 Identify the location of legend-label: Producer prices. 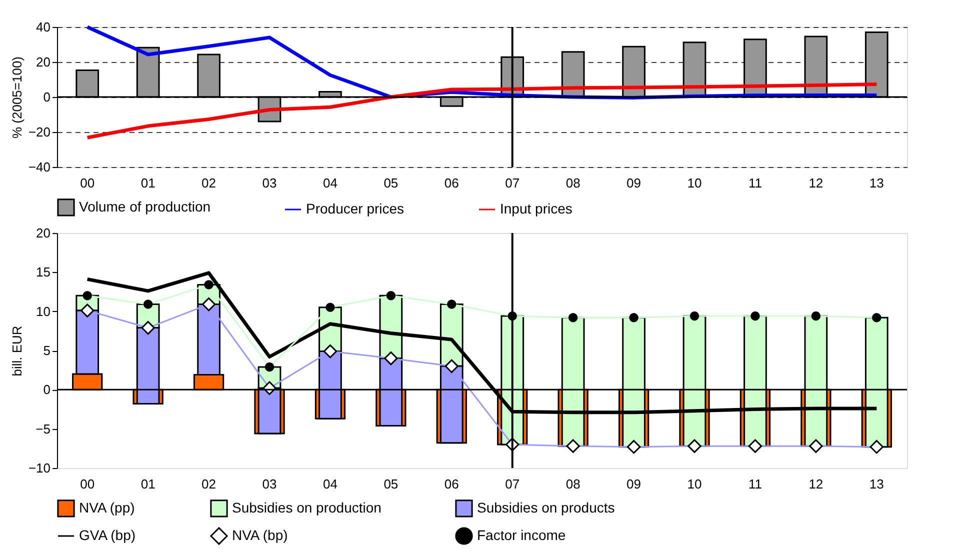
(355, 208).